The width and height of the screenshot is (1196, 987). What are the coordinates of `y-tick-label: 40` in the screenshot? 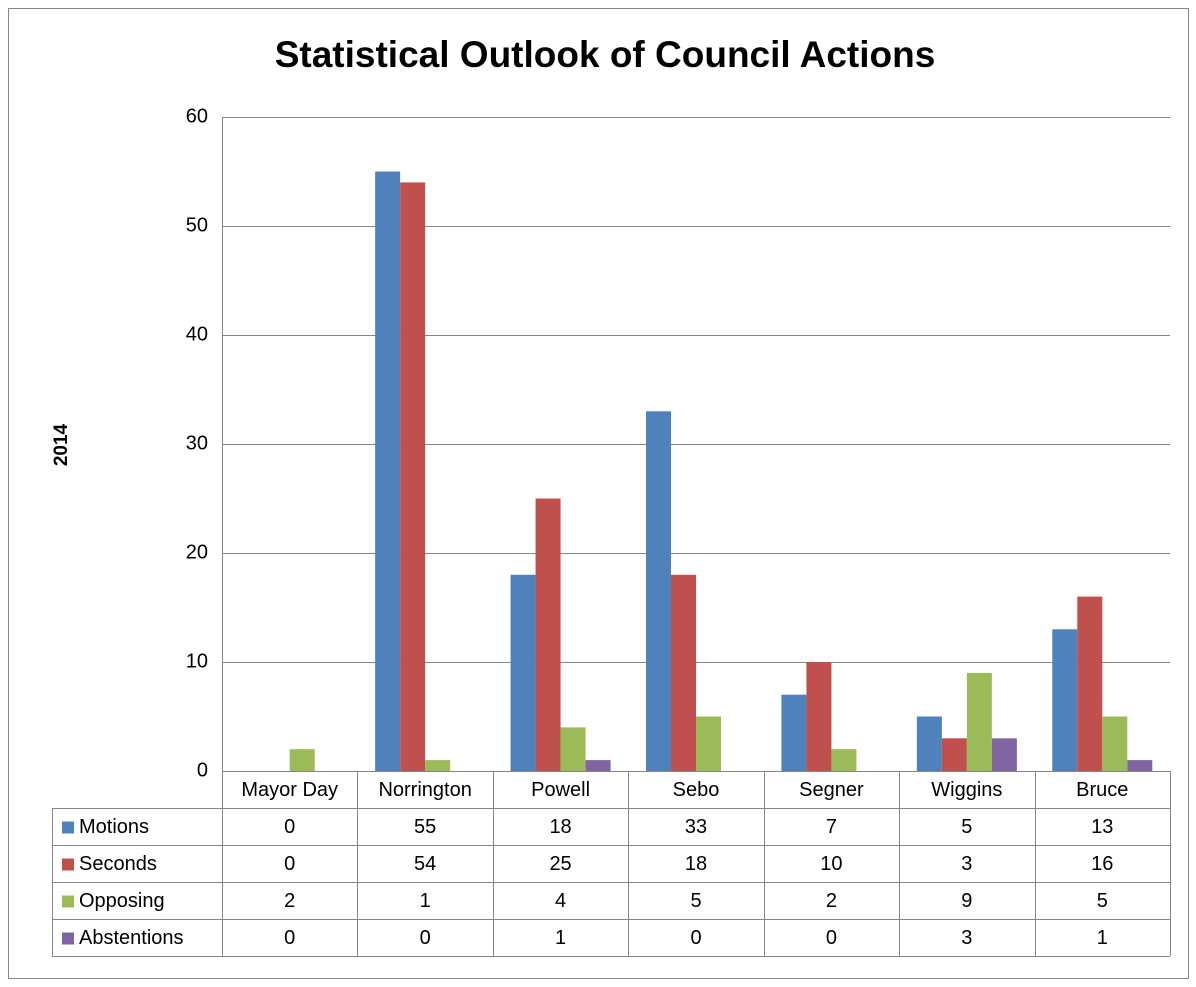 It's located at (197, 334).